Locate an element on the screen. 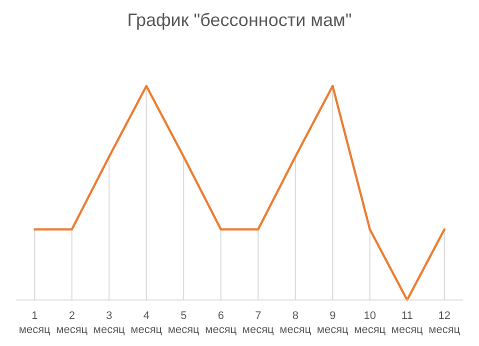  x-tick-label: 7 месяц is located at coordinates (258, 323).